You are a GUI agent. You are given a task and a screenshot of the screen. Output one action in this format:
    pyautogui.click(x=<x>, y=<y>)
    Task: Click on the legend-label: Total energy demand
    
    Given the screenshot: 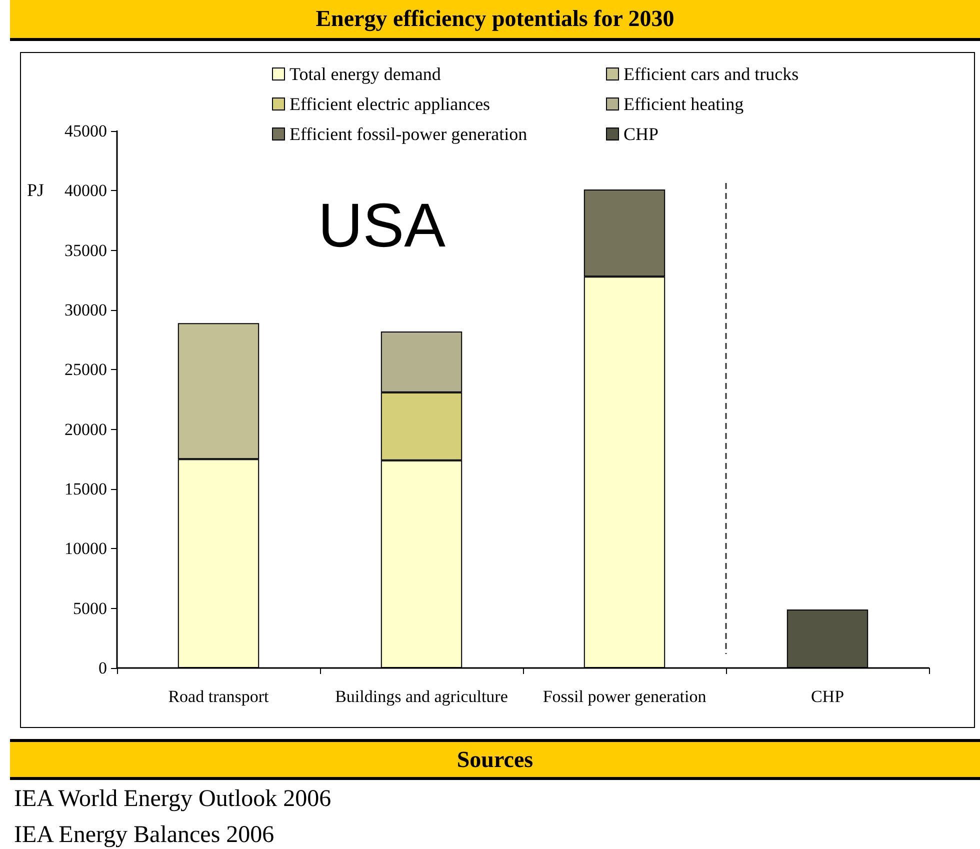 What is the action you would take?
    pyautogui.click(x=365, y=74)
    